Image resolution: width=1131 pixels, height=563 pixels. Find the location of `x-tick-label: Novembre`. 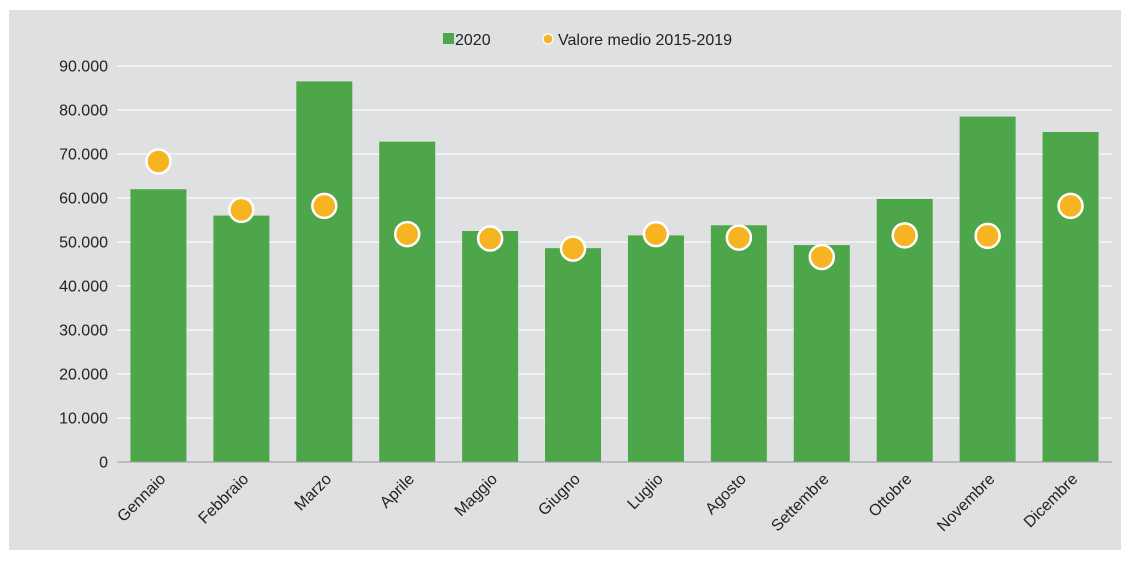

x-tick-label: Novembre is located at coordinates (966, 503).